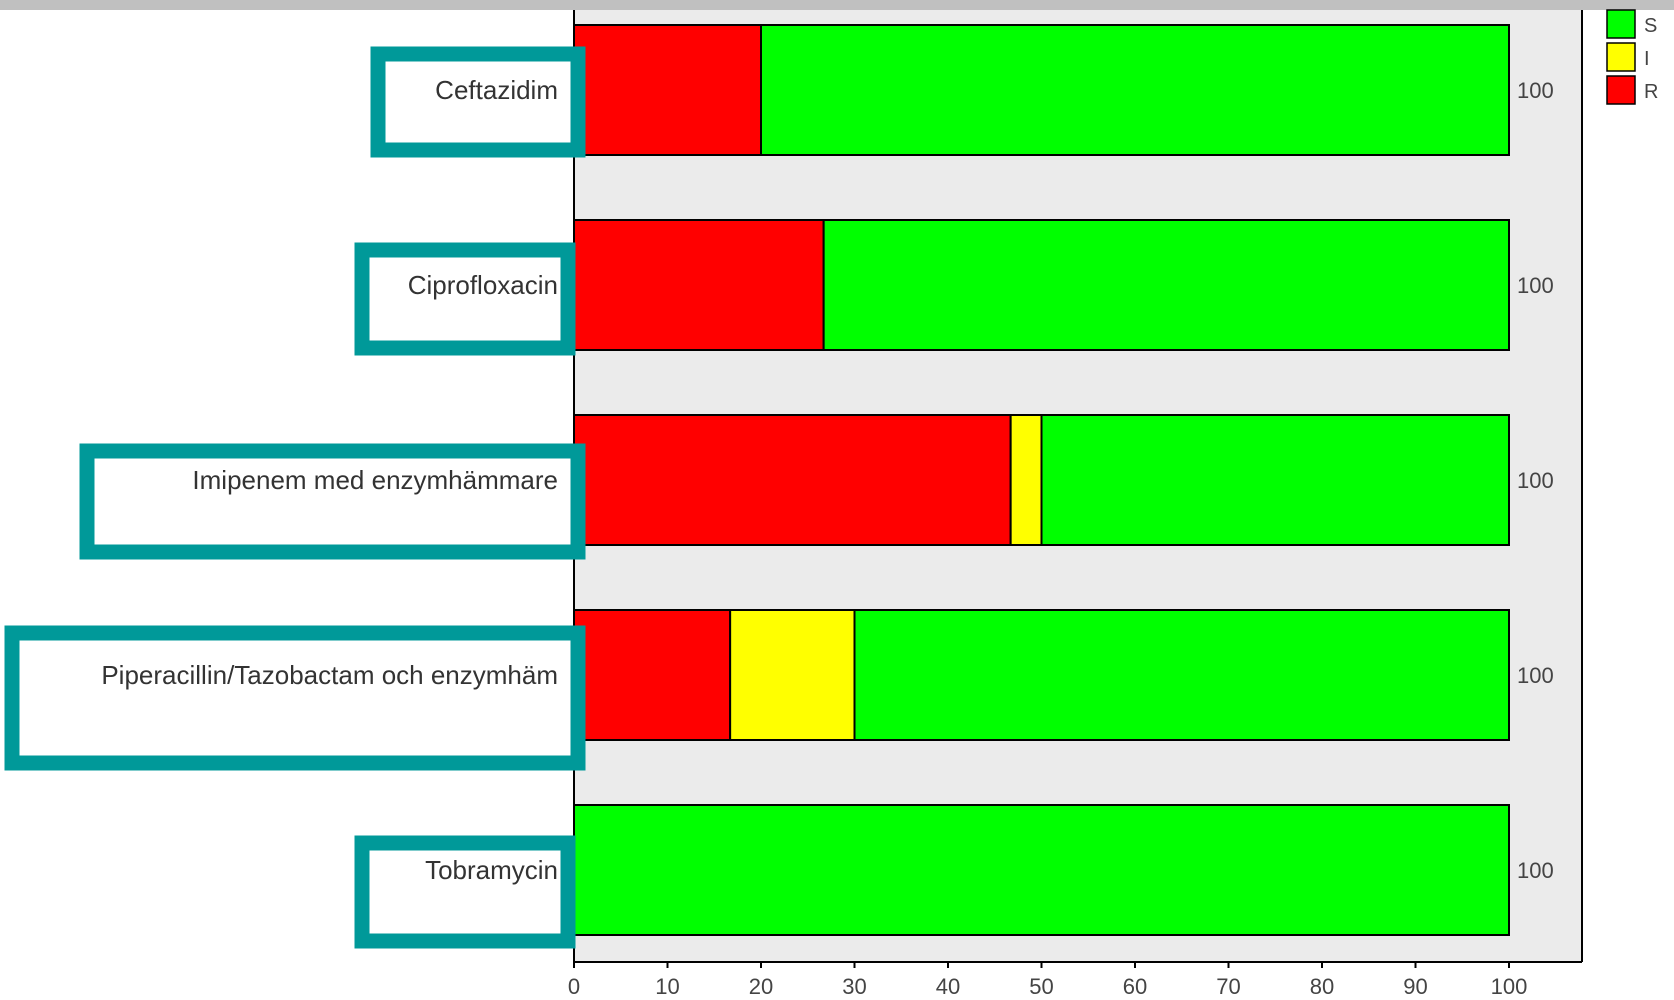 The width and height of the screenshot is (1674, 1000). What do you see at coordinates (375, 480) in the screenshot?
I see `category-label: Imipenem med enzymhämmare` at bounding box center [375, 480].